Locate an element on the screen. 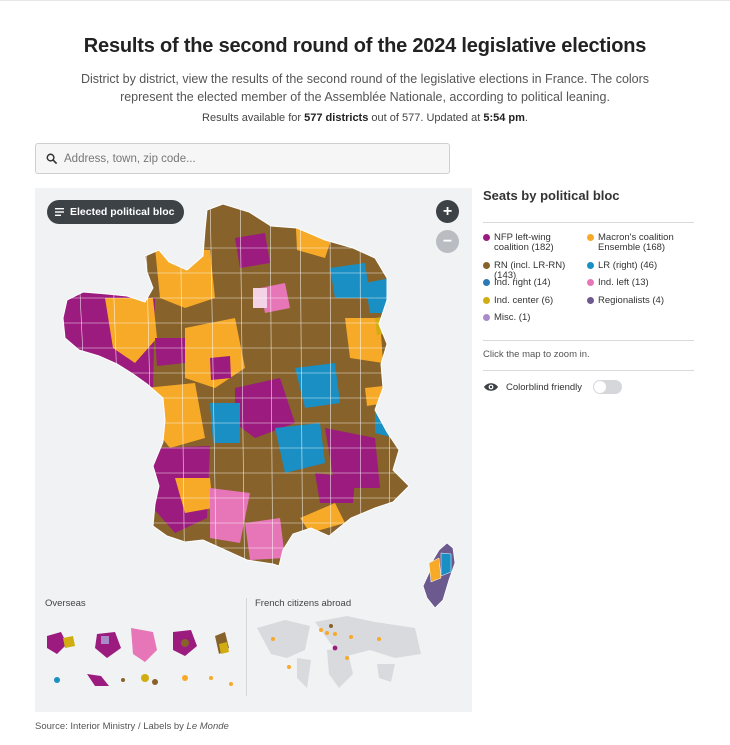 This screenshot has height=745, width=730. legend-label: NFP left-wing coalition (182) is located at coordinates (524, 242).